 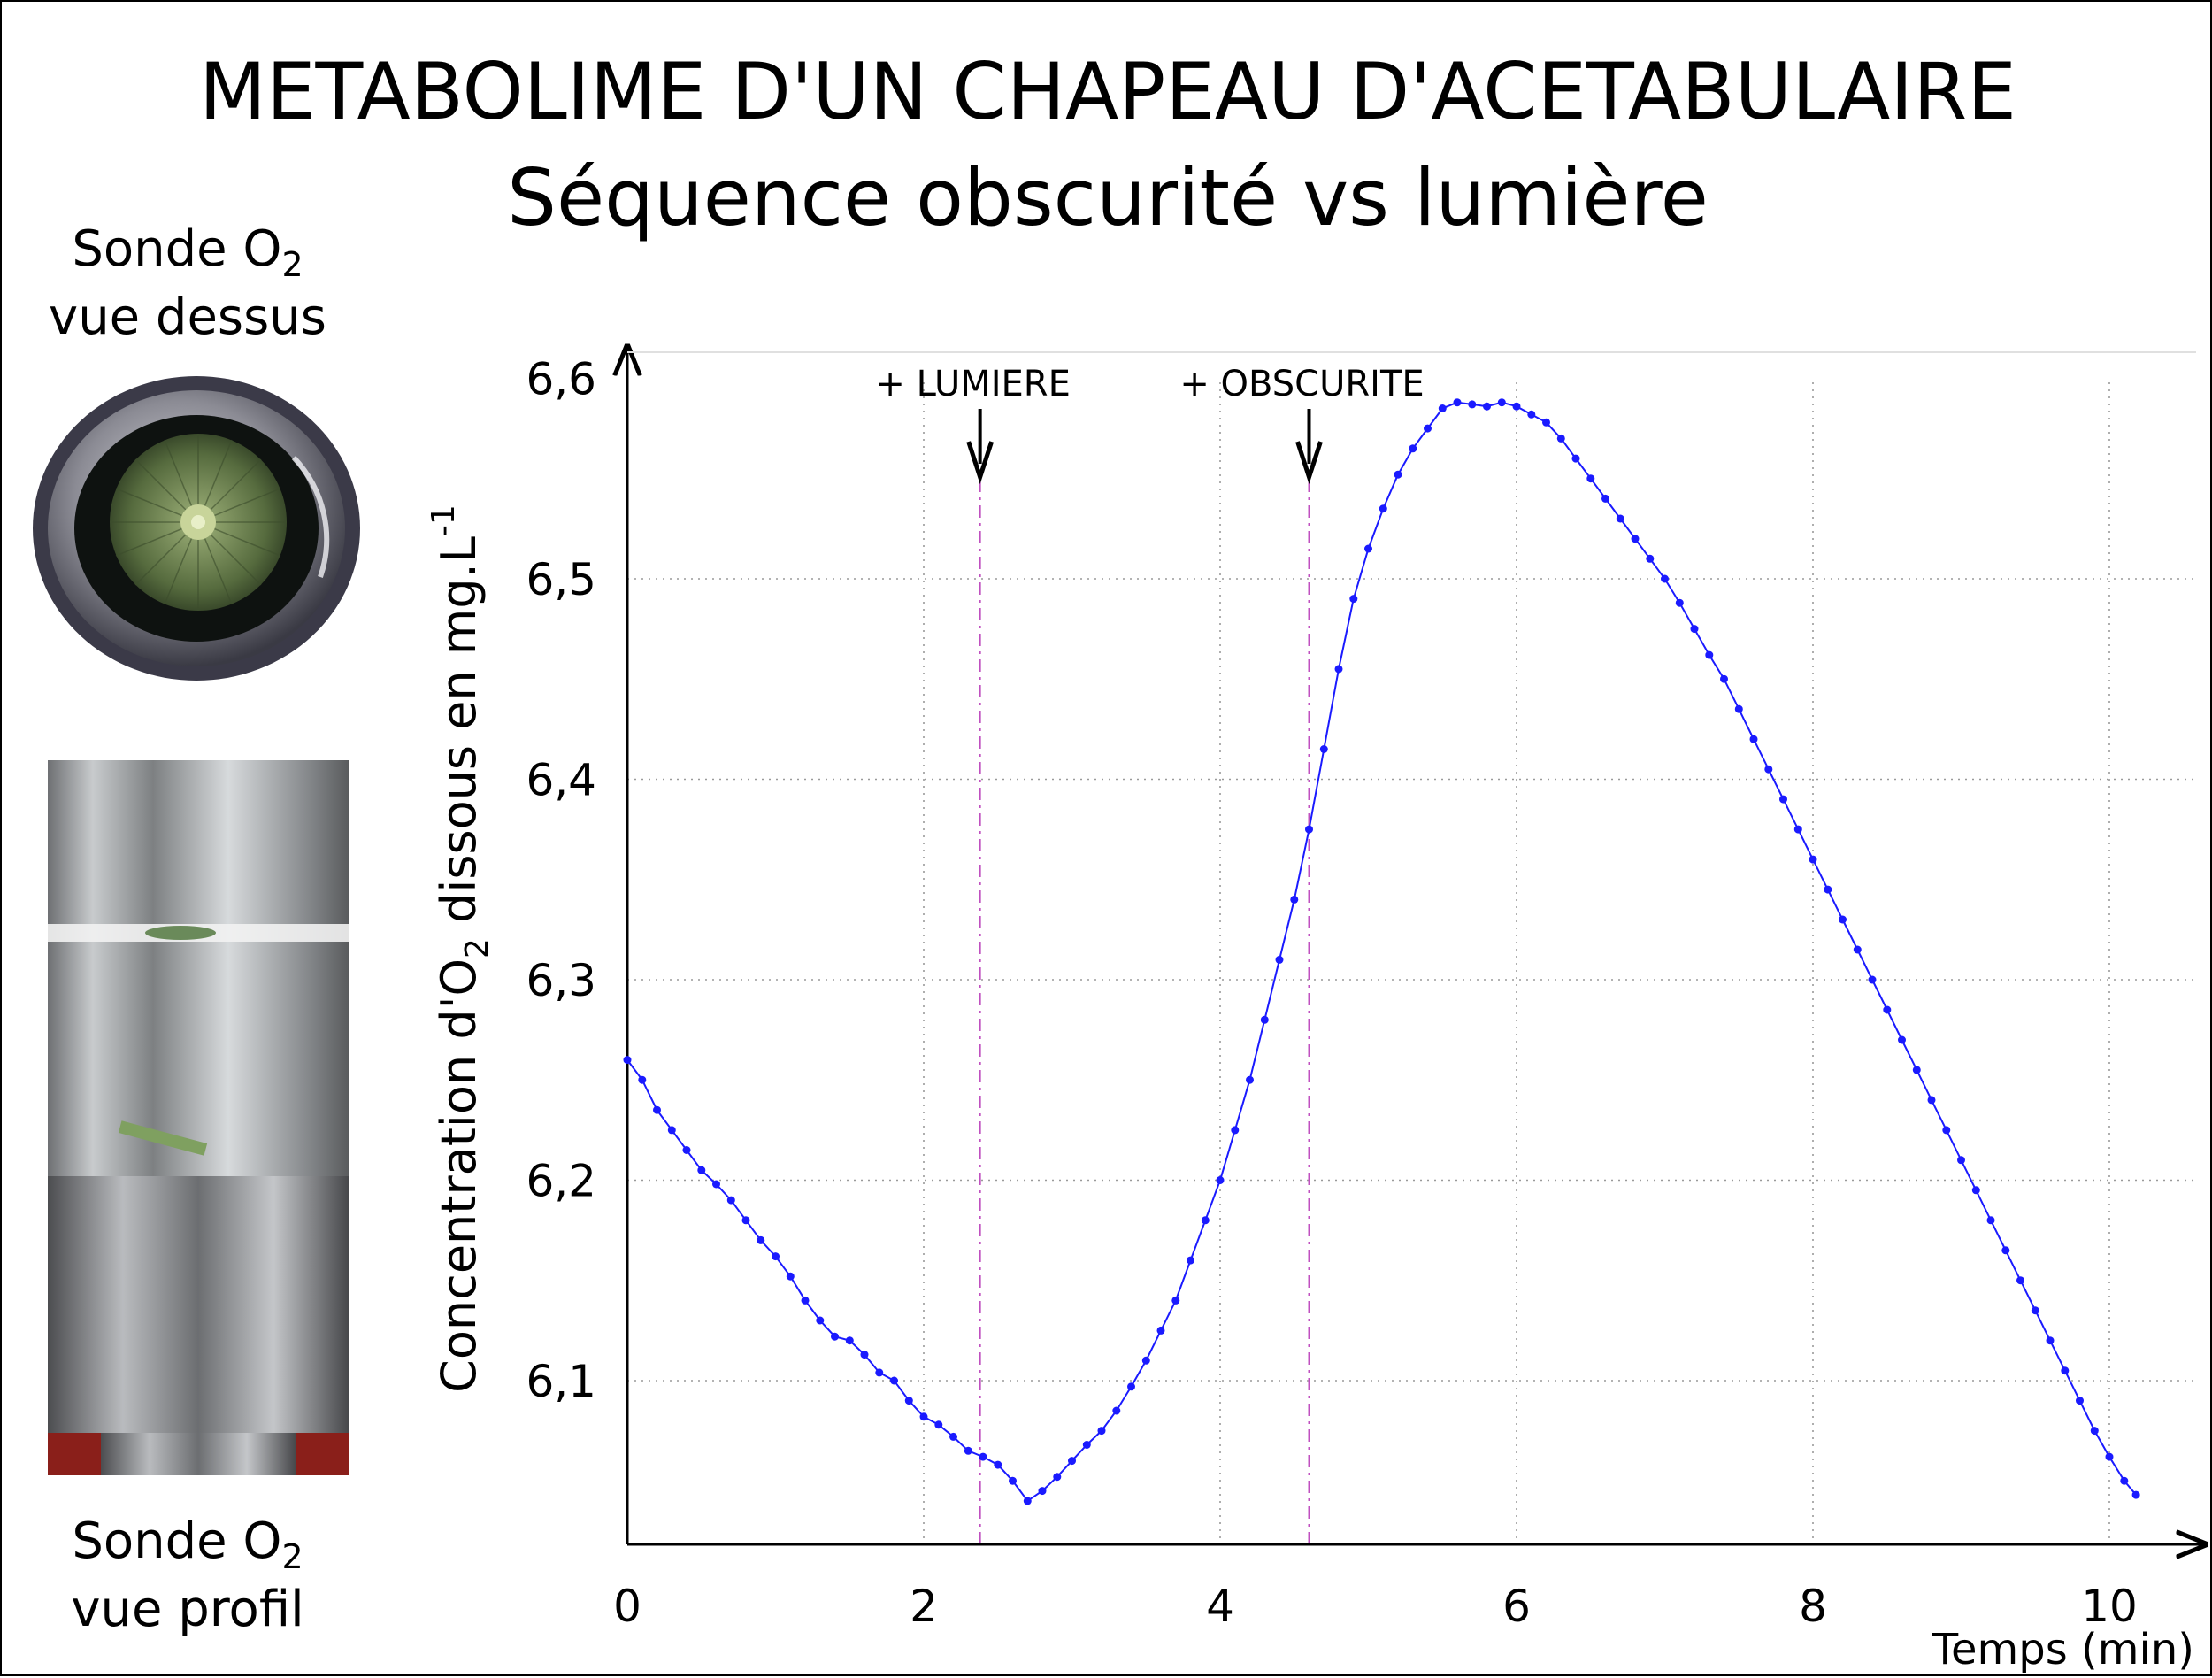 What do you see at coordinates (1302, 384) in the screenshot?
I see `event-label: + OBSCURITE` at bounding box center [1302, 384].